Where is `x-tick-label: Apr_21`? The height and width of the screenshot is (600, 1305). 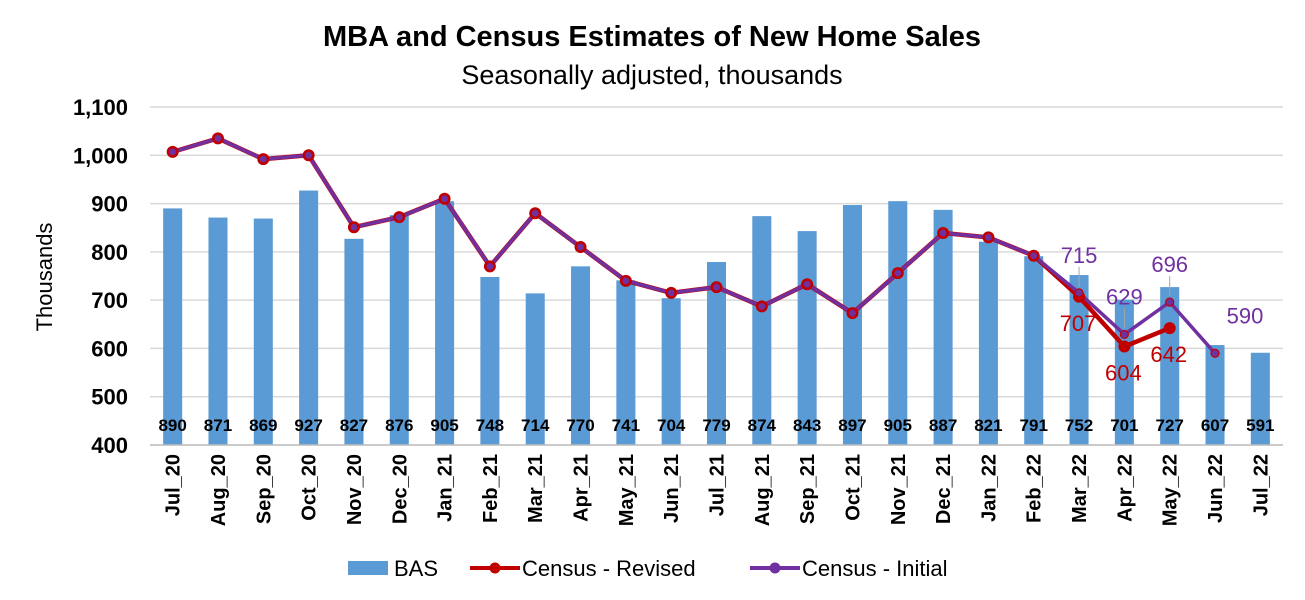 x-tick-label: Apr_21 is located at coordinates (582, 488).